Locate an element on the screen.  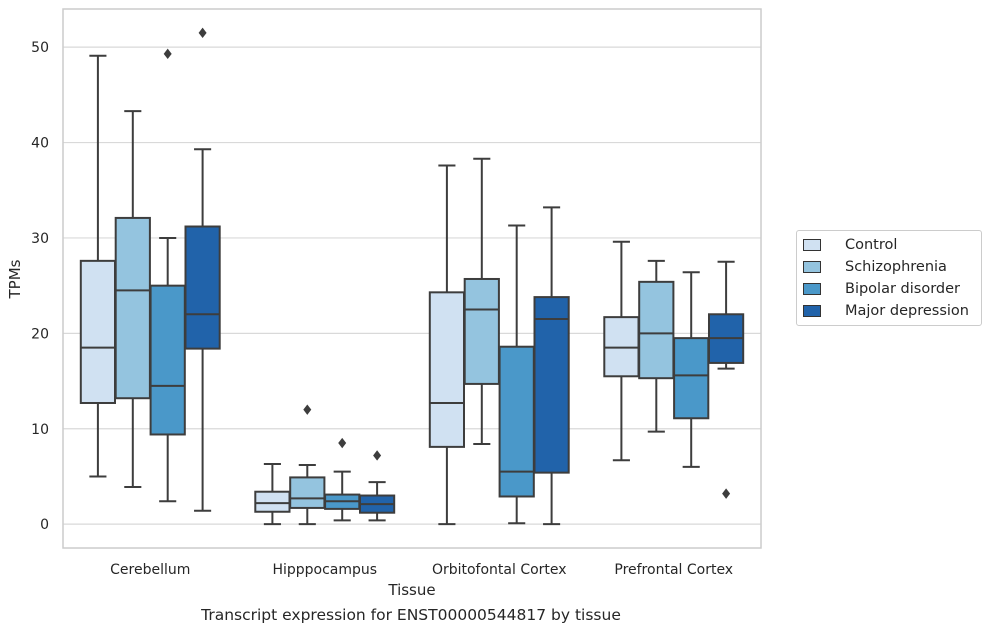
x-tick-label: Prefrontal Cortex is located at coordinates (673, 570).